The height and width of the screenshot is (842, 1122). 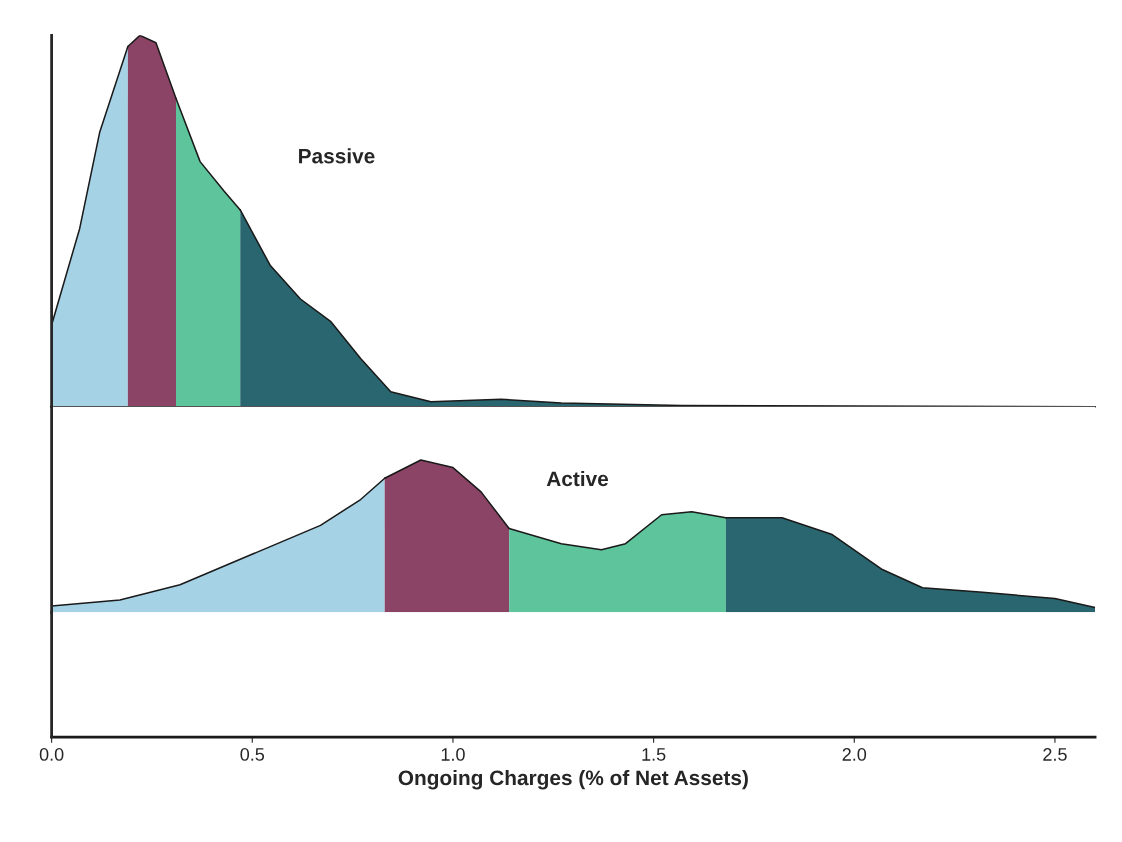 I want to click on x-tick-label: 2.0, so click(x=854, y=754).